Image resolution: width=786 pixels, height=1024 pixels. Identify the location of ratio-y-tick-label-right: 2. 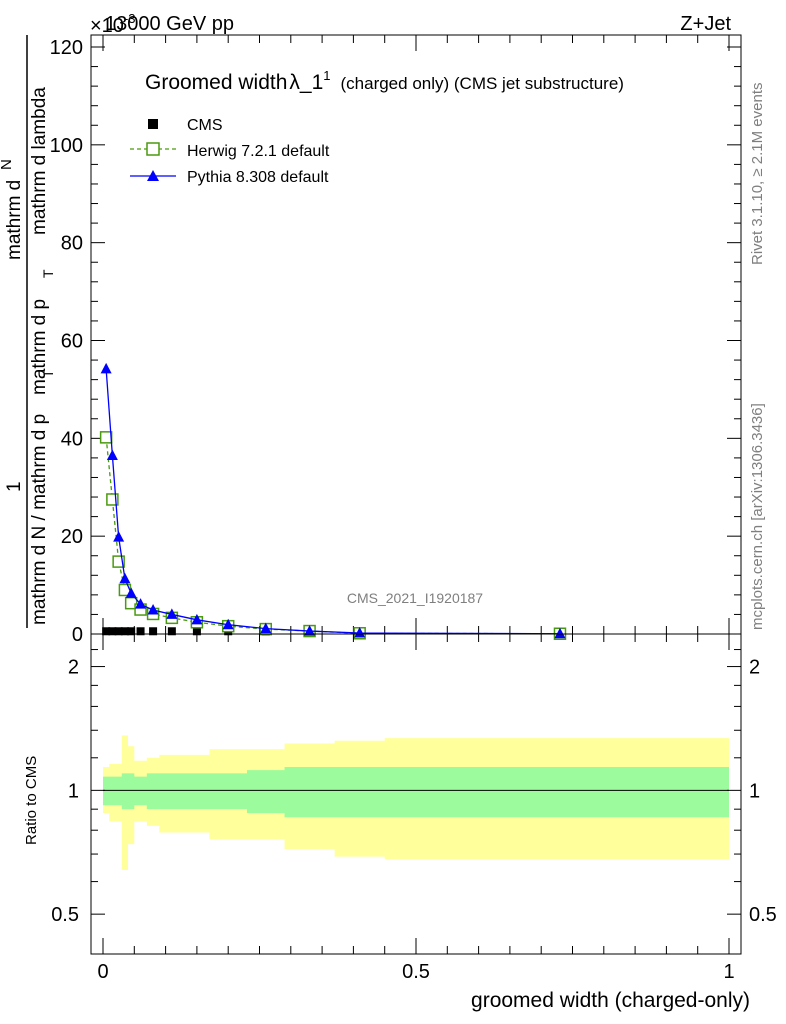
(754, 668).